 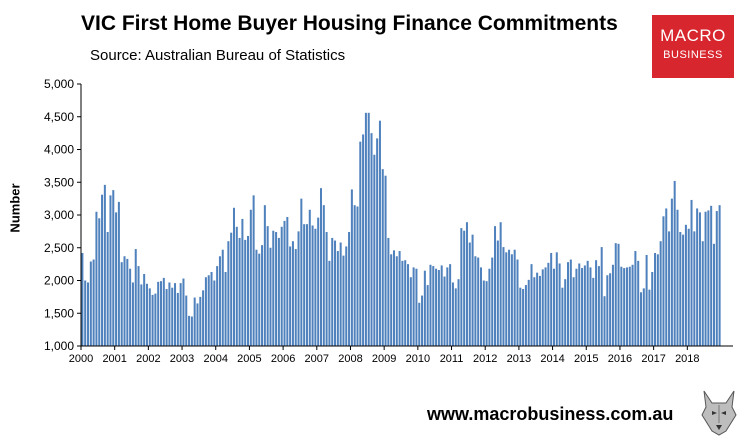 What do you see at coordinates (550, 414) in the screenshot?
I see `website-url: www.macrobusiness.com.au` at bounding box center [550, 414].